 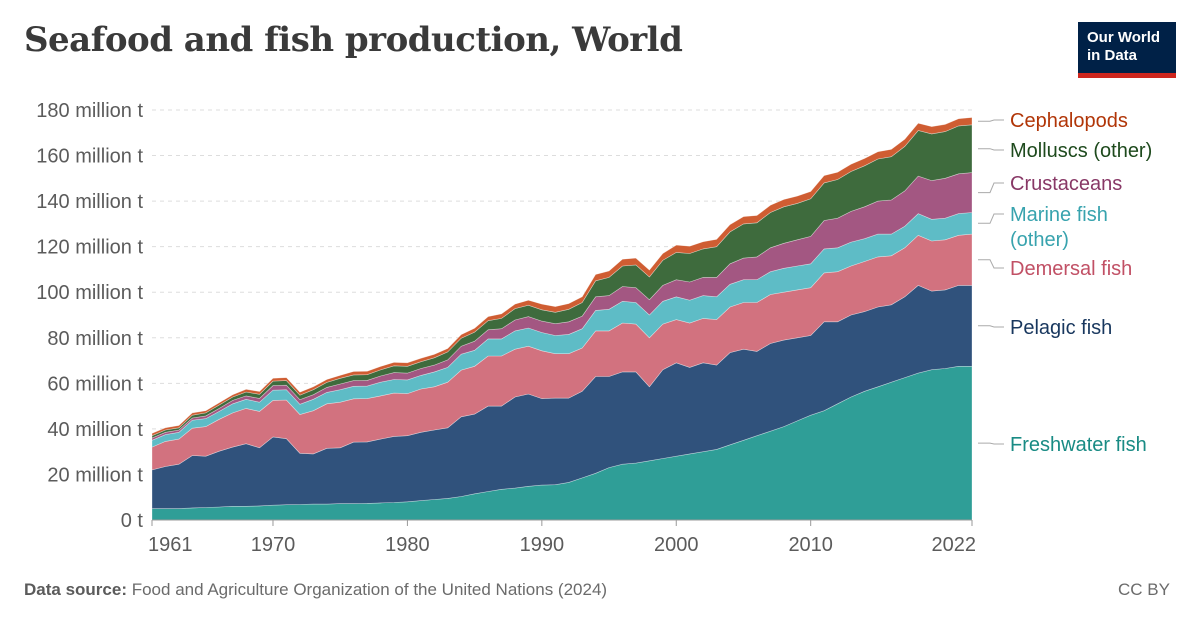 What do you see at coordinates (542, 545) in the screenshot?
I see `x-tick-label: 1990` at bounding box center [542, 545].